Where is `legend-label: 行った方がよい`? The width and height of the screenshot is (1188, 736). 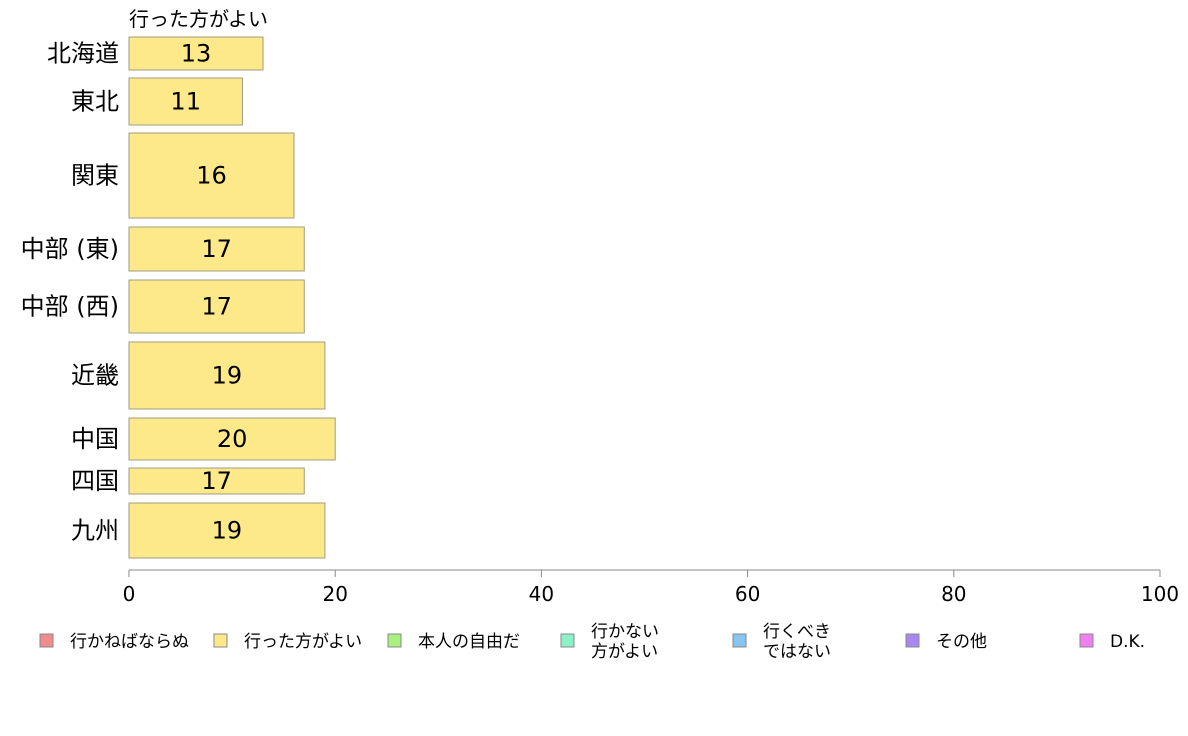 legend-label: 行った方がよい is located at coordinates (303, 642).